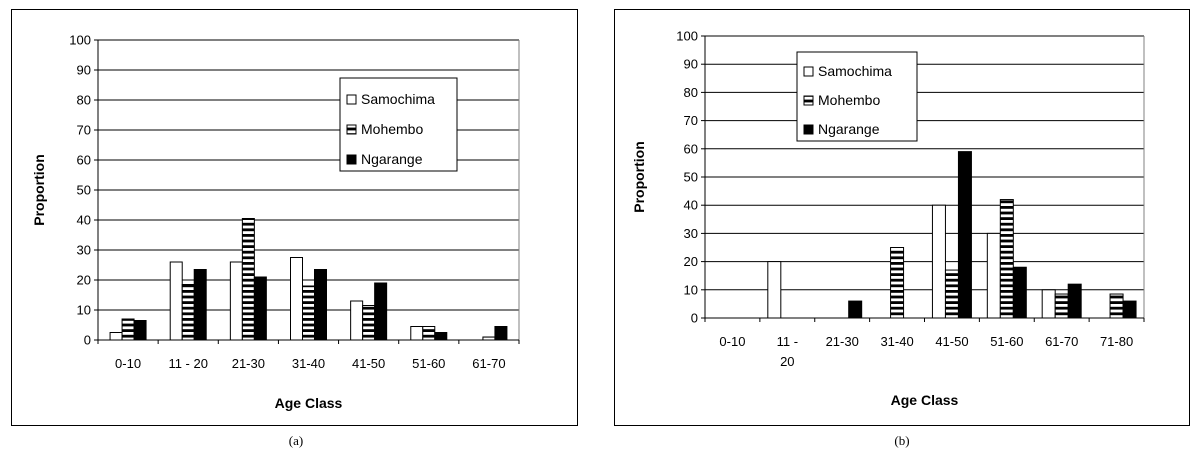  I want to click on x-tick-label: 11 -, so click(787, 341).